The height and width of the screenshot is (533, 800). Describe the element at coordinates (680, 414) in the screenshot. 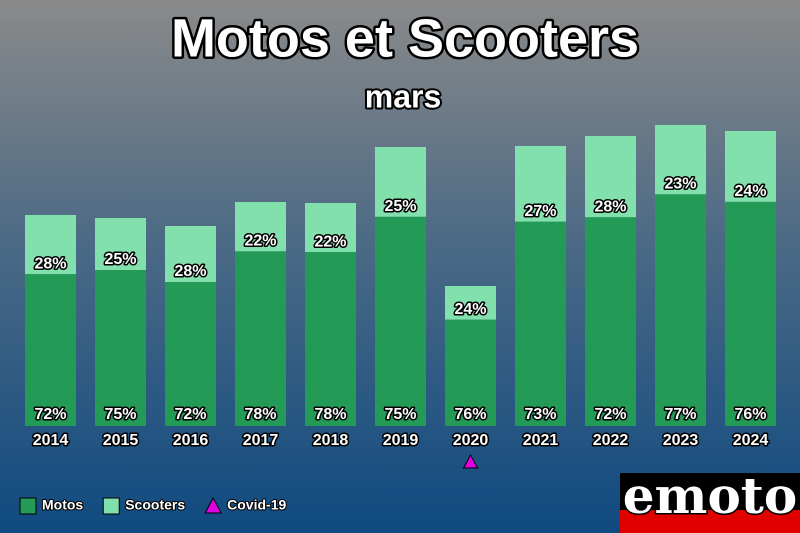

I see `value-label: 77%` at that location.